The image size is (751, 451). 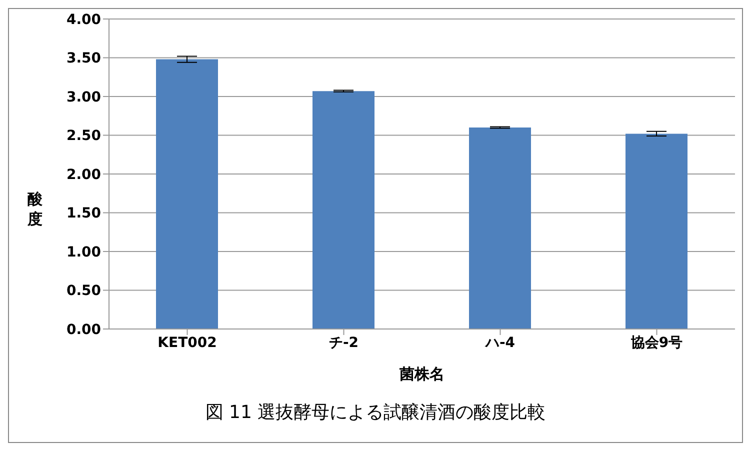 I want to click on x-tick-label: KET002, so click(x=187, y=342).